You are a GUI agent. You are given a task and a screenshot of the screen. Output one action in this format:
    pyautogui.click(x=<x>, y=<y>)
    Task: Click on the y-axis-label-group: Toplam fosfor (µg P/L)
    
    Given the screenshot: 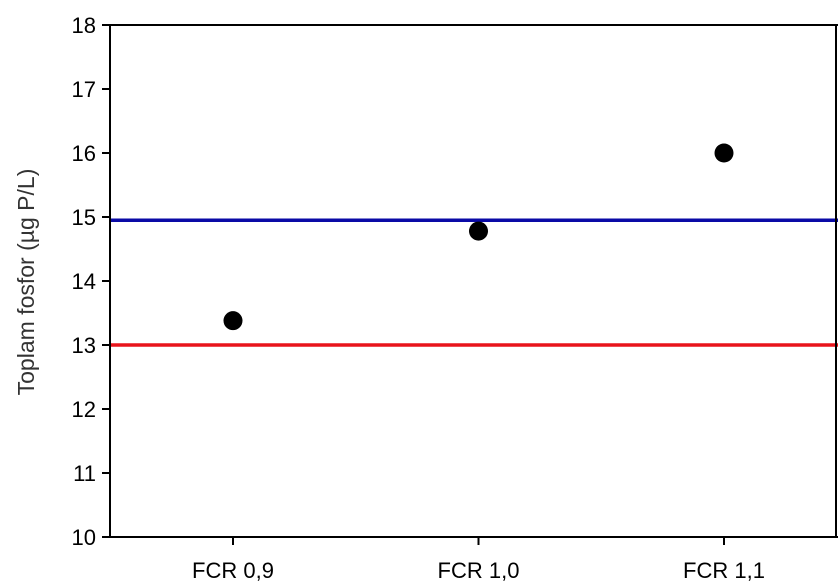 What is the action you would take?
    pyautogui.click(x=26, y=282)
    